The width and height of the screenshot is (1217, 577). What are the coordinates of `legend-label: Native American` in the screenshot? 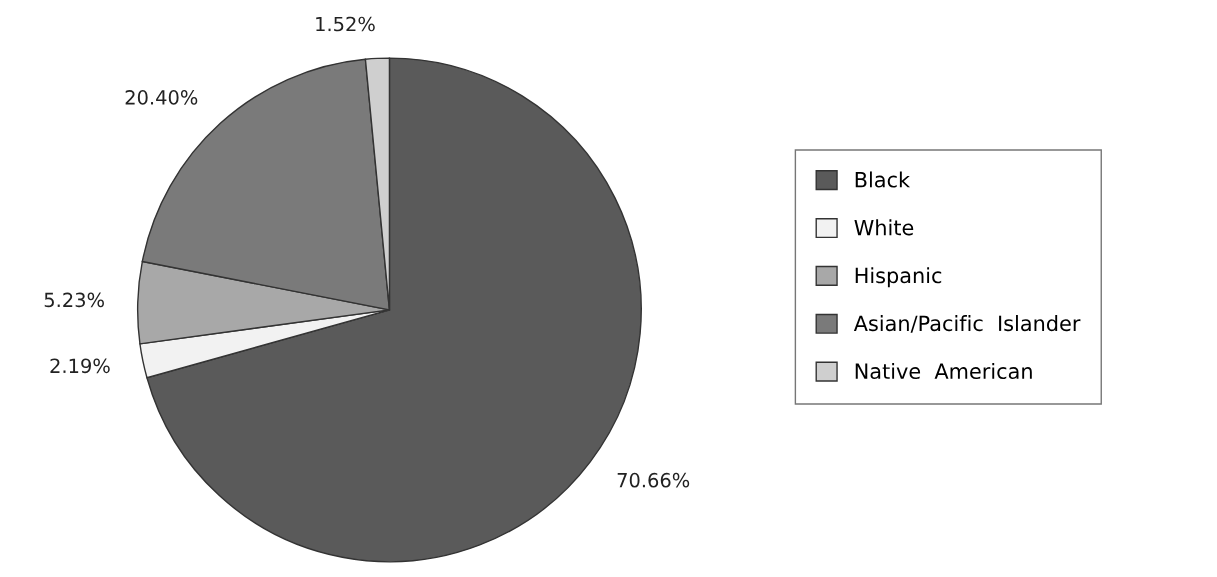 It's located at (943, 371).